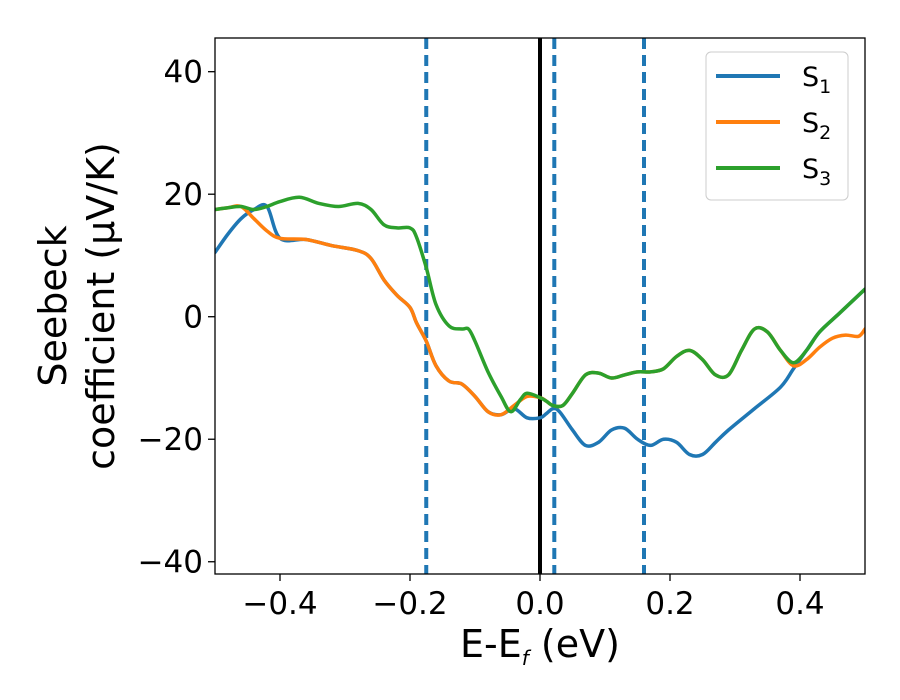 The height and width of the screenshot is (700, 900). What do you see at coordinates (539, 604) in the screenshot?
I see `x-tick-label: 0.0` at bounding box center [539, 604].